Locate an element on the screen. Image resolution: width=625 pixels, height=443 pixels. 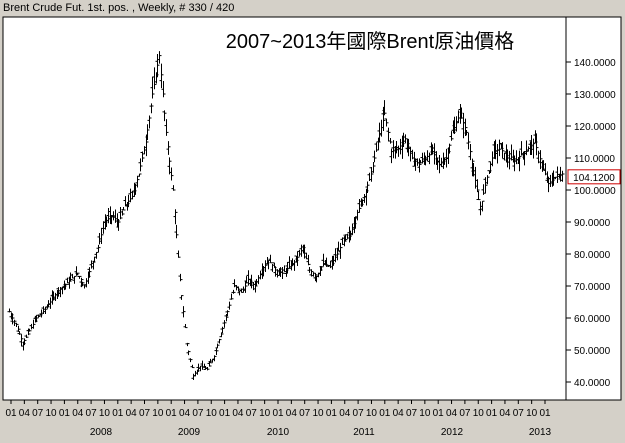
x-year-label: 2009 is located at coordinates (189, 432).